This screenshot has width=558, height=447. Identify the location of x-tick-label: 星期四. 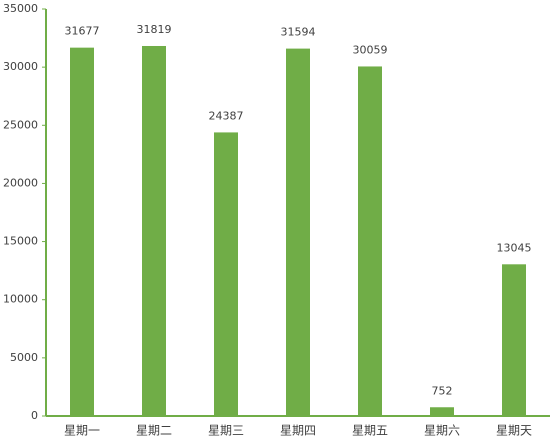
(298, 431).